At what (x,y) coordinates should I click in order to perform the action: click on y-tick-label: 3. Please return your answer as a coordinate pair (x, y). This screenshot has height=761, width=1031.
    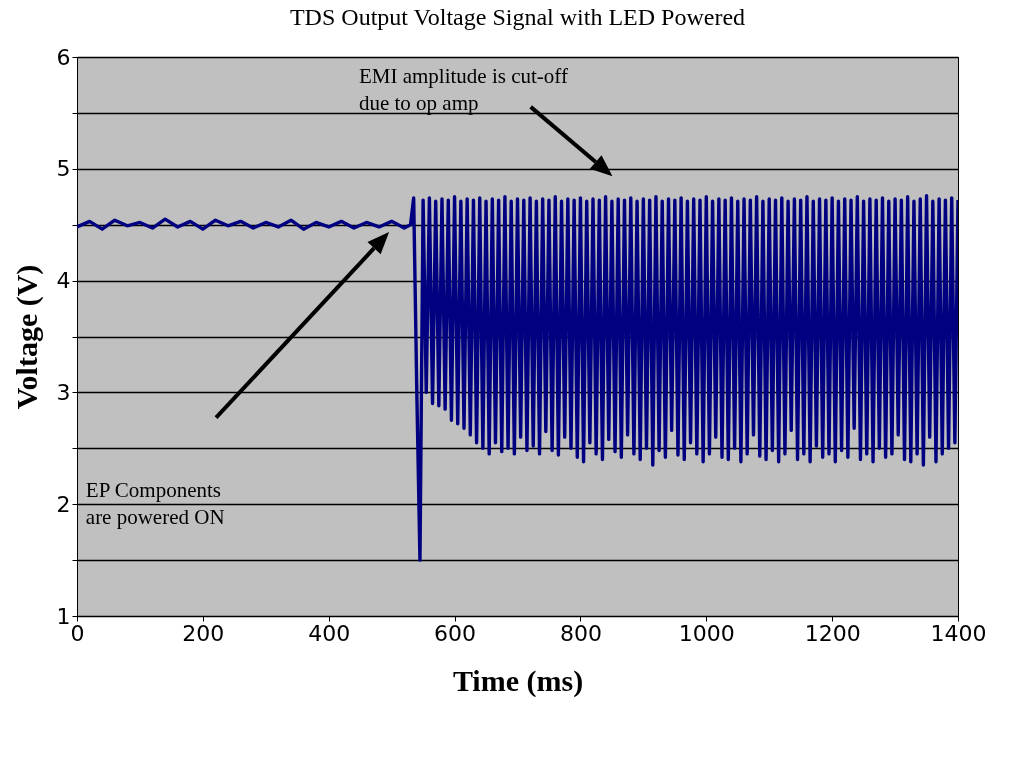
    Looking at the image, I should click on (63, 392).